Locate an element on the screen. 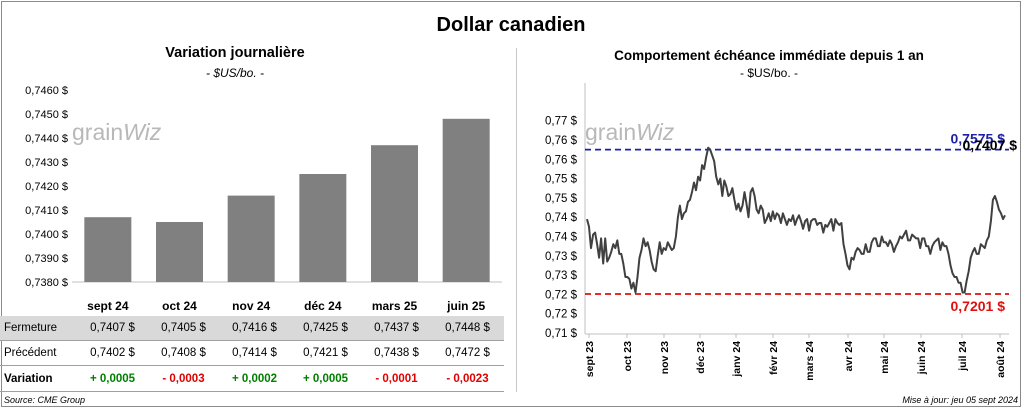 This screenshot has width=1024, height=410. max-value-label: 0,7575 $ is located at coordinates (978, 139).